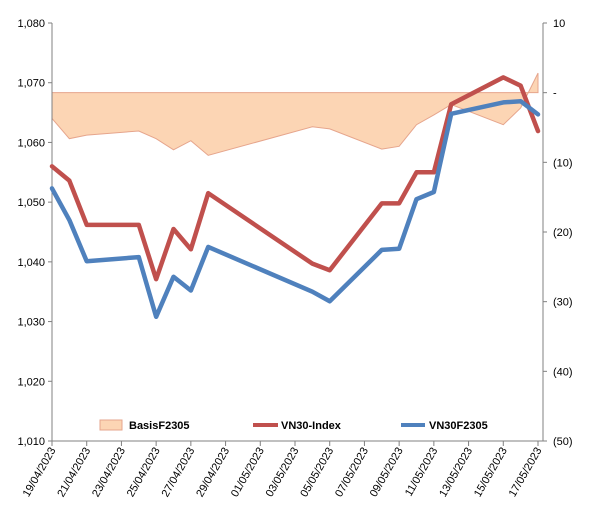 The width and height of the screenshot is (594, 514). I want to click on right-tick-label: (50), so click(563, 442).